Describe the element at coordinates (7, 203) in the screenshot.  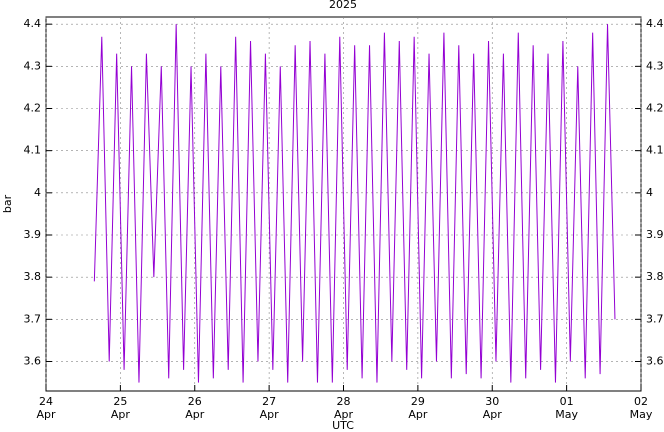
I see `y-axis-label: bar` at that location.